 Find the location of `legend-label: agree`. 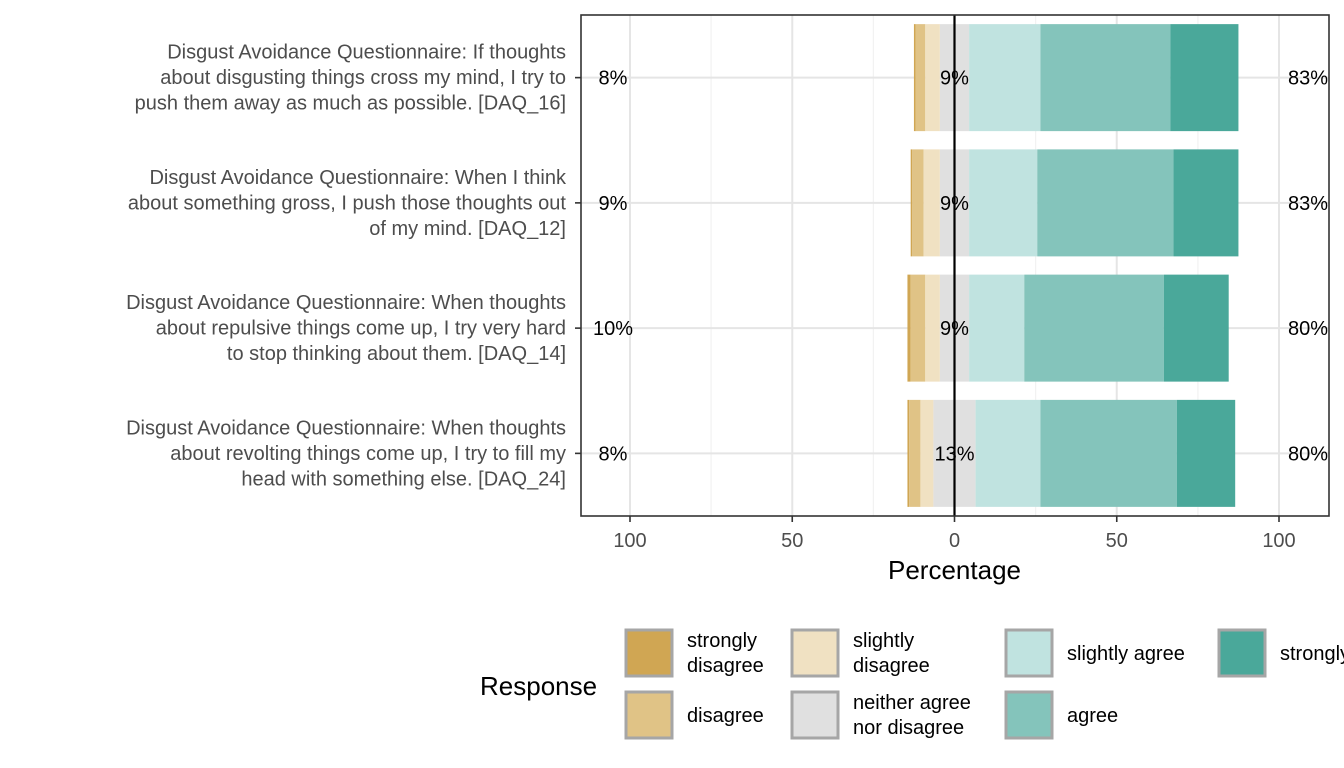

legend-label: agree is located at coordinates (1092, 716).